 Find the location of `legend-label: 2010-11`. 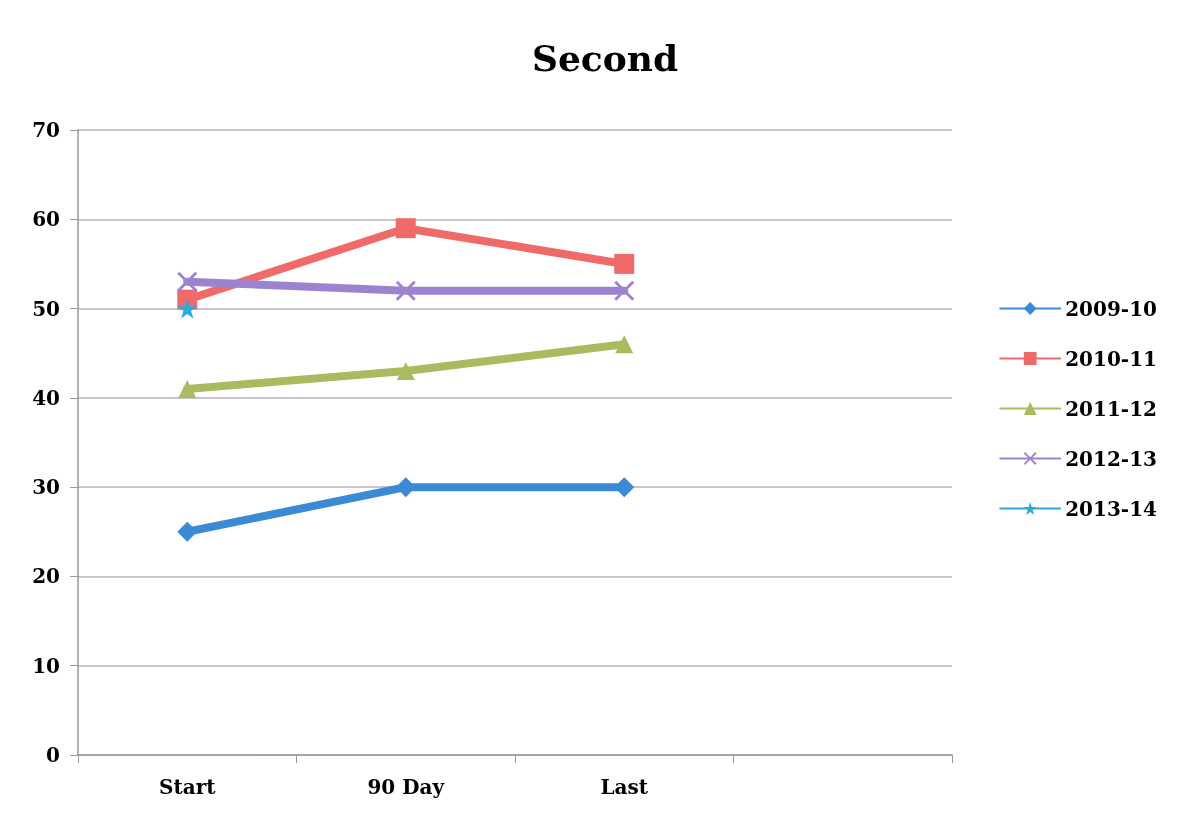

legend-label: 2010-11 is located at coordinates (1111, 358).